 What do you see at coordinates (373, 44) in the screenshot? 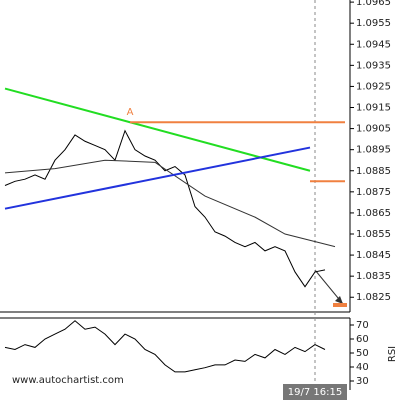
I see `y-tick-label: 1.0945` at bounding box center [373, 44].